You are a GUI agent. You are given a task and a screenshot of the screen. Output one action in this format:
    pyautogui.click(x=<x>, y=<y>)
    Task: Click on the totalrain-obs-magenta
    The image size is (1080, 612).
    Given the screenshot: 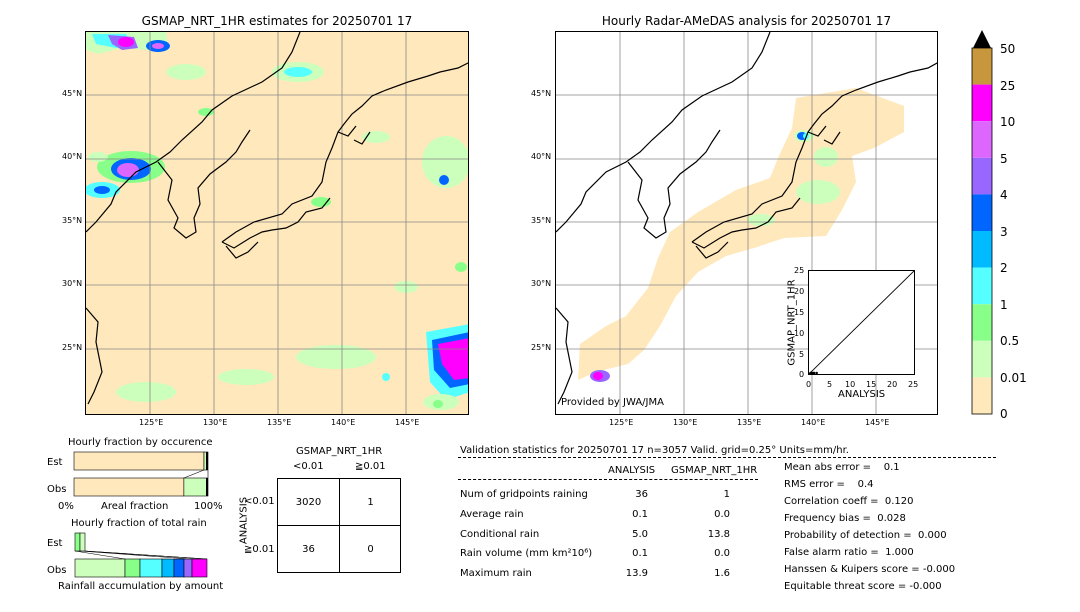 What is the action you would take?
    pyautogui.click(x=199, y=568)
    